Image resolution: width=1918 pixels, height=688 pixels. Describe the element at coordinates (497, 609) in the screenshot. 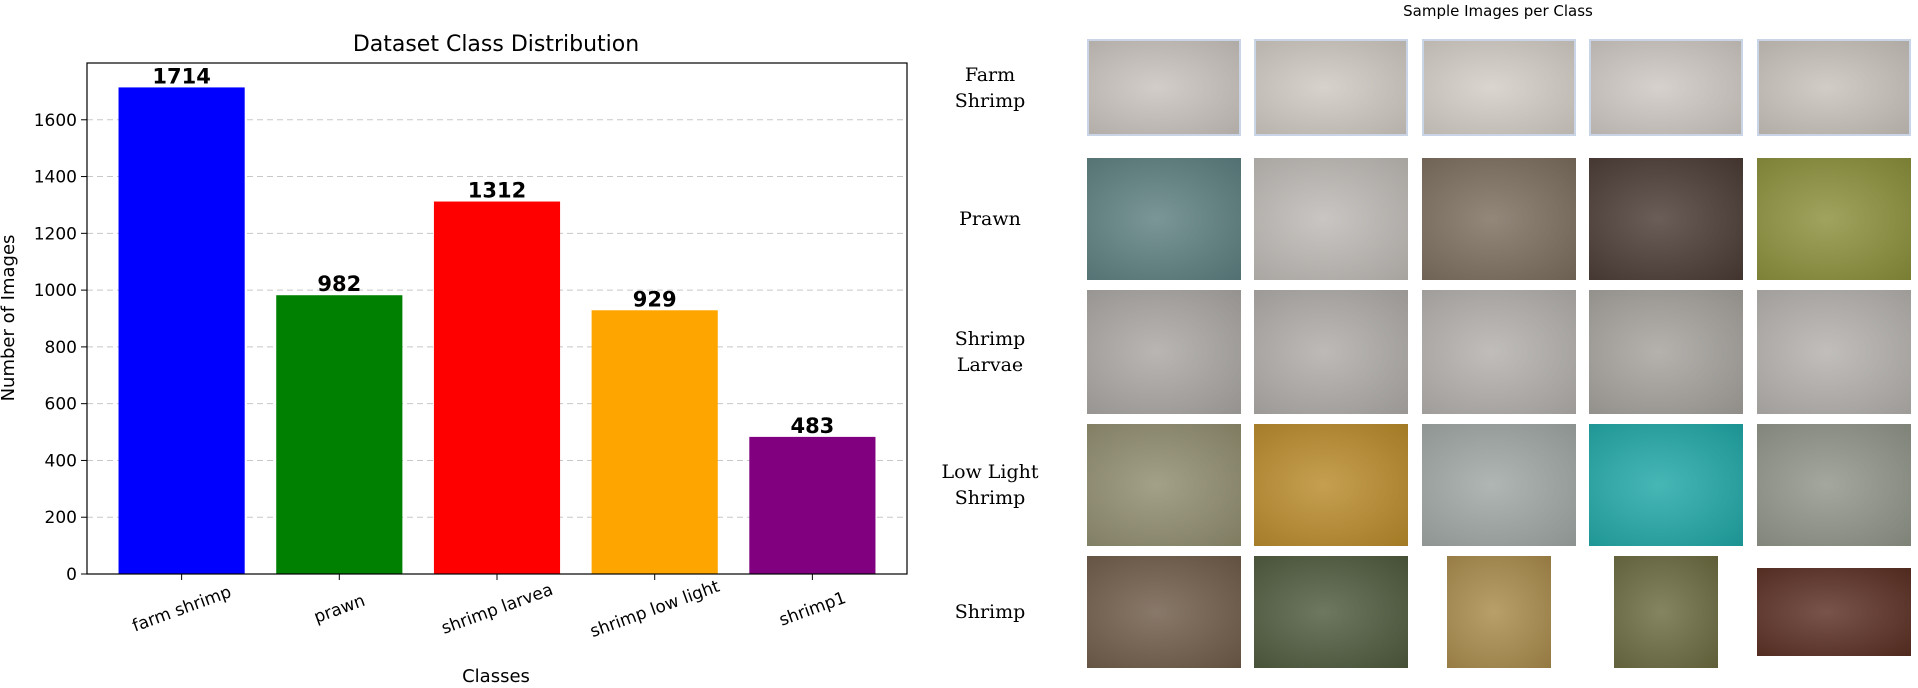

I see `x-tick-label: shrimp larvea` at that location.